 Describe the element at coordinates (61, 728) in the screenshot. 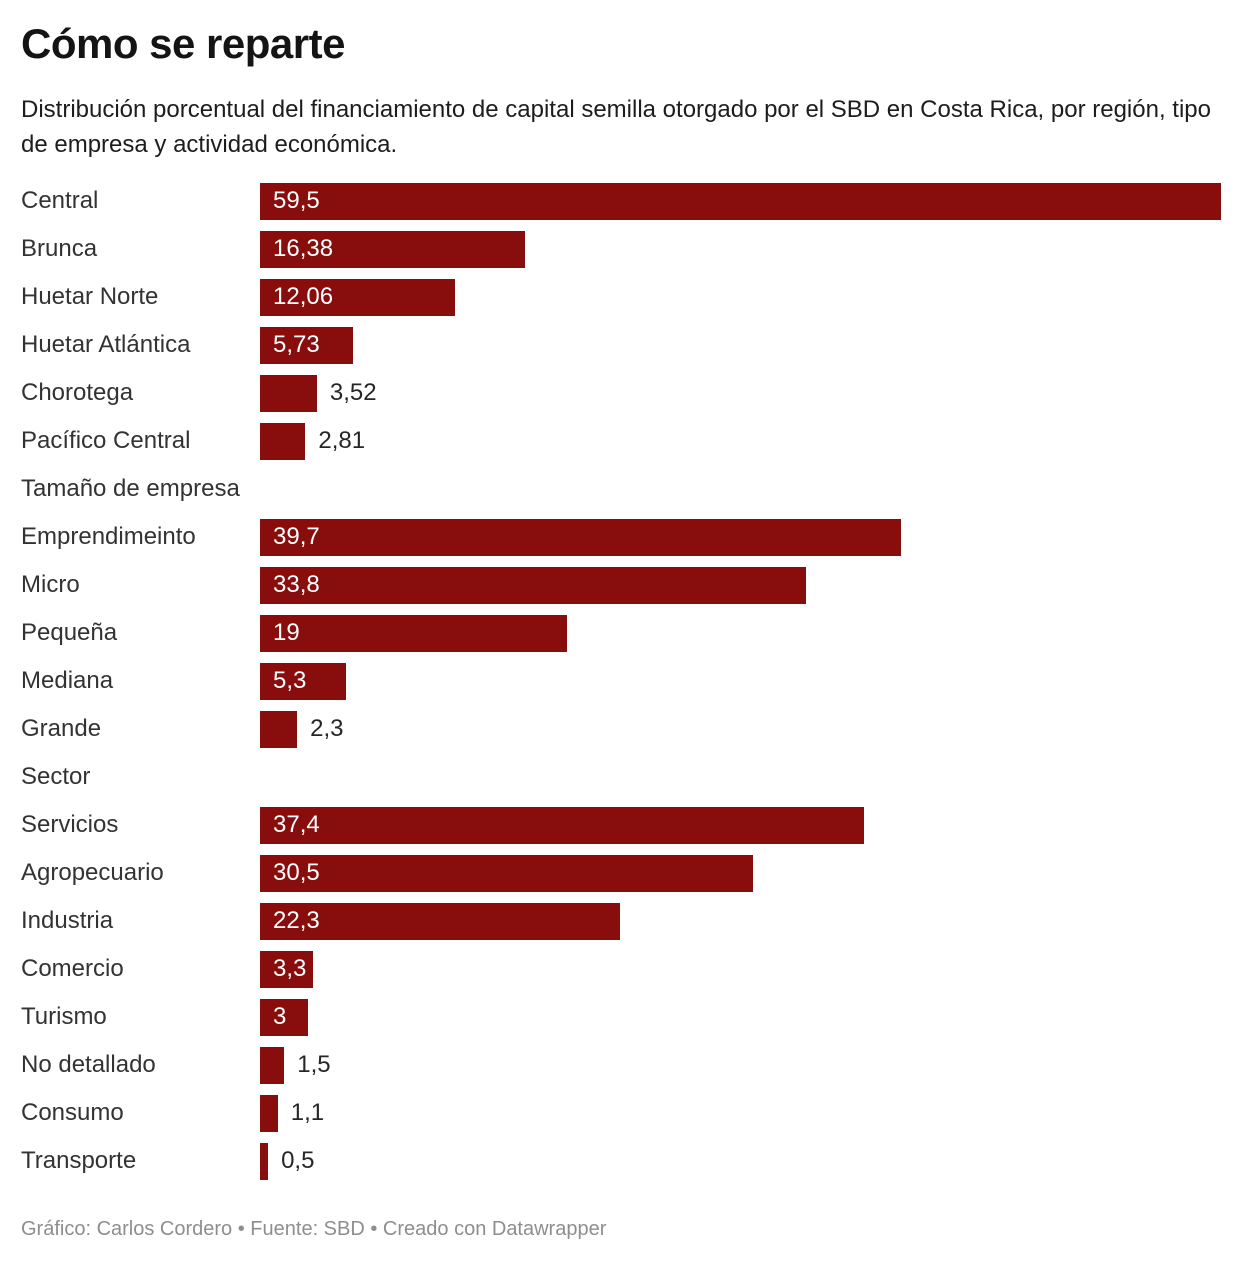

I see `category-label: Grande` at that location.